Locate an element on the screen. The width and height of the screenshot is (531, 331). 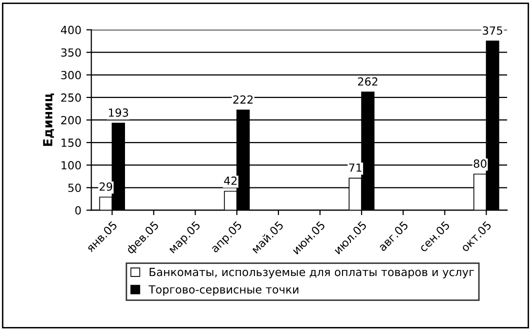
data-label: 375 is located at coordinates (492, 30).